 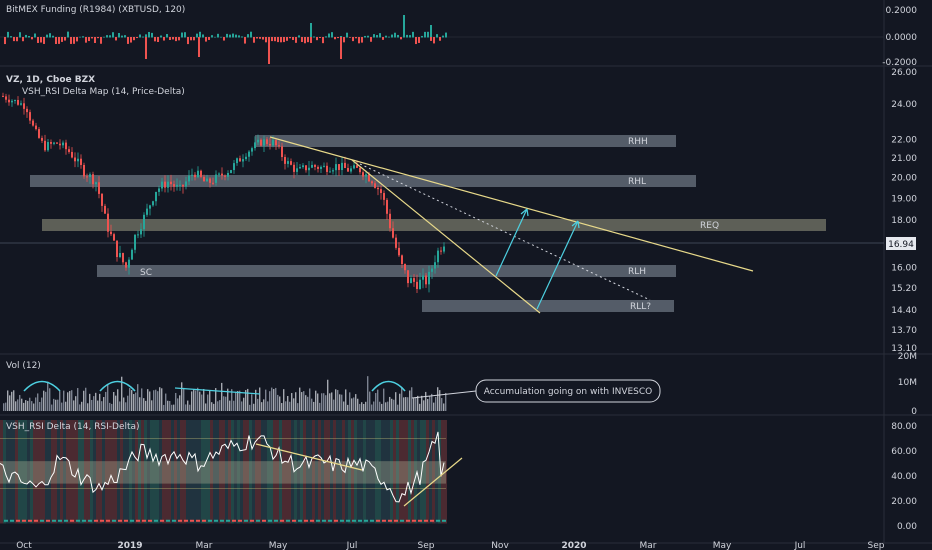 What do you see at coordinates (536, 391) in the screenshot?
I see `callout: Accumulation going on with INVESCO` at bounding box center [536, 391].